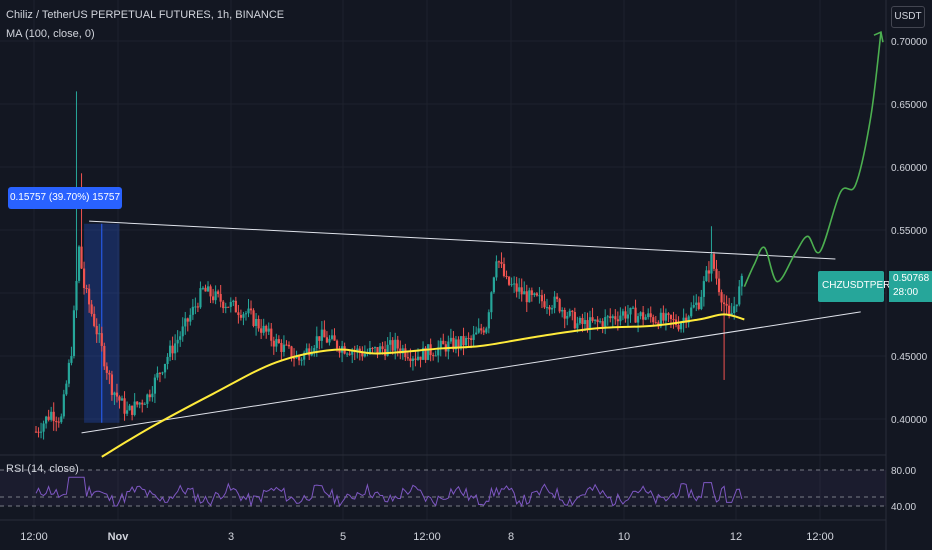  What do you see at coordinates (903, 471) in the screenshot?
I see `rsi-tick-label: 80.00` at bounding box center [903, 471].